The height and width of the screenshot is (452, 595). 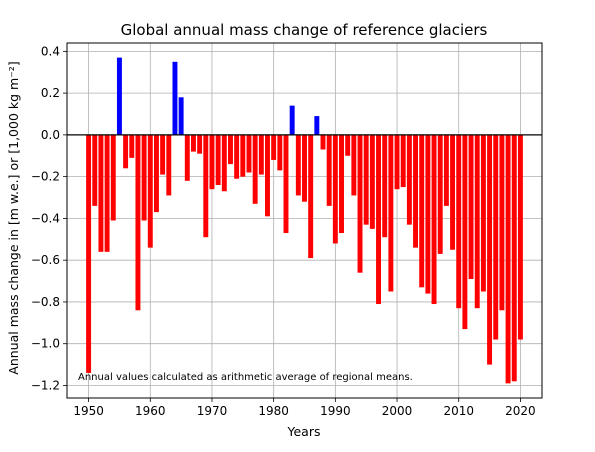 I want to click on y-tick-label: 0.0, so click(x=50, y=135).